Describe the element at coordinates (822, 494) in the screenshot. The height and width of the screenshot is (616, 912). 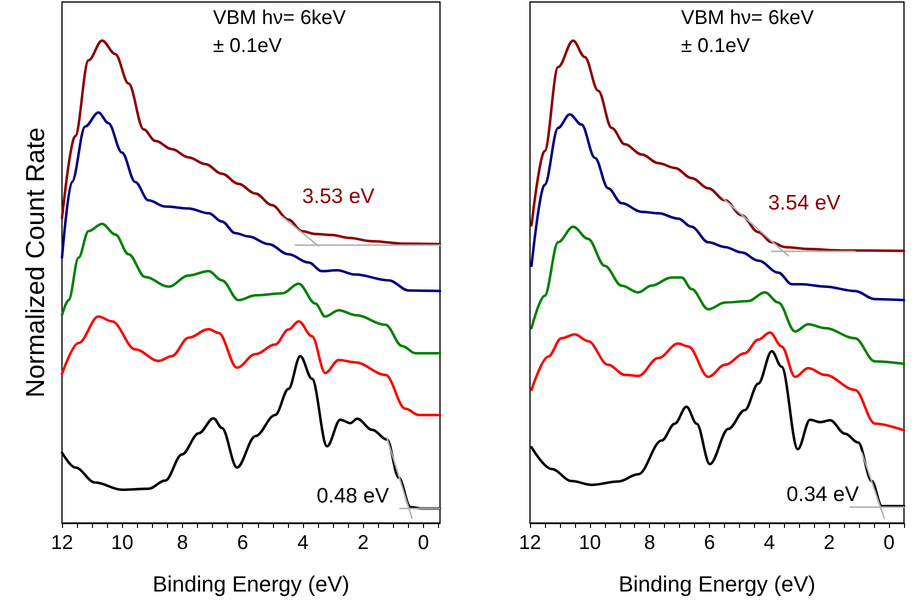
I see `annotation: 0.34 eV` at that location.